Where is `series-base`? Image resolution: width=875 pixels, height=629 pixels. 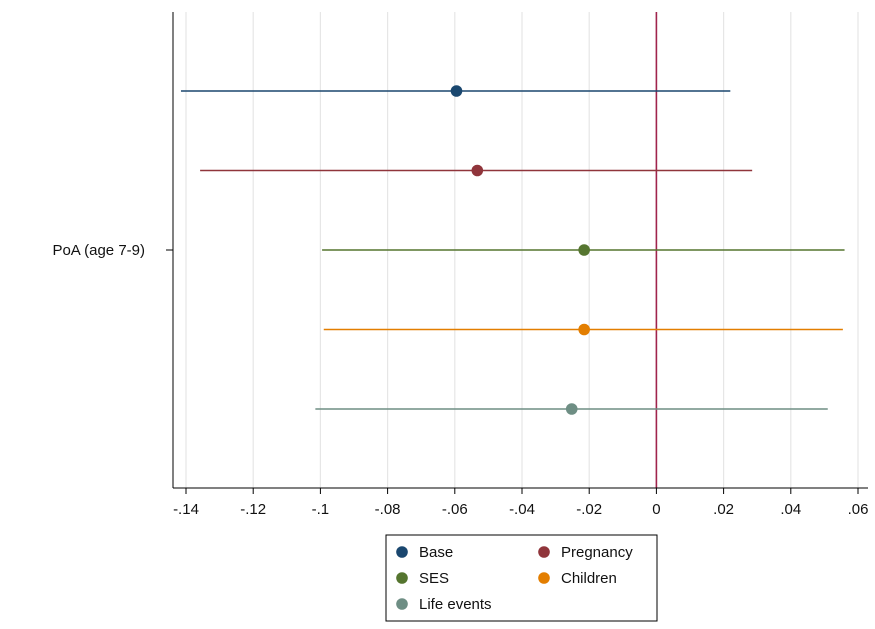 series-base is located at coordinates (455, 91).